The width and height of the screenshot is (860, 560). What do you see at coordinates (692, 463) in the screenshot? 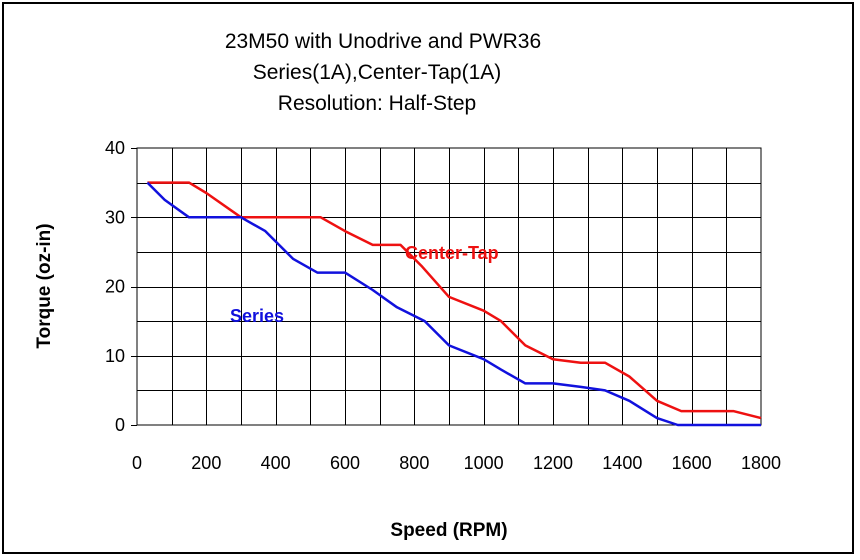
I see `x-tick-label: 1600` at bounding box center [692, 463].